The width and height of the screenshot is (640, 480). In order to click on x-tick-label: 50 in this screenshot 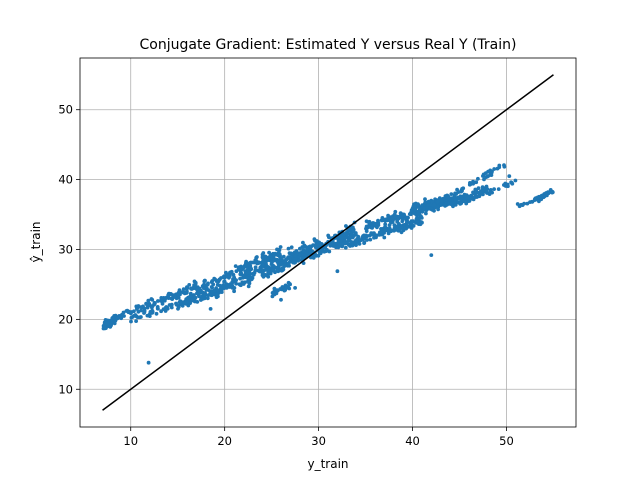, I will do `click(506, 441)`.